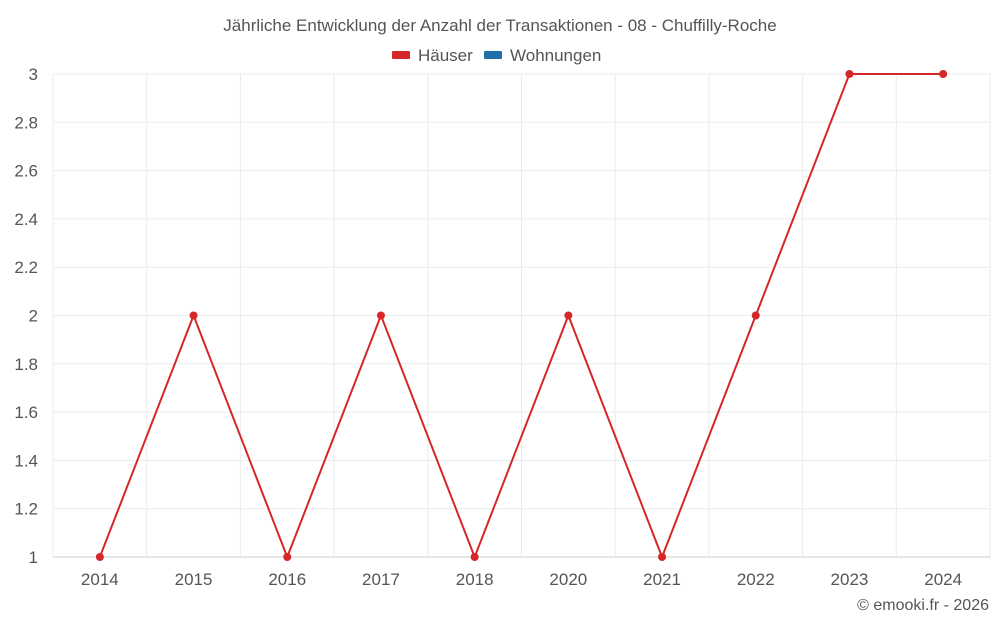 Image resolution: width=1000 pixels, height=625 pixels. Describe the element at coordinates (33, 316) in the screenshot. I see `y-tick-label: 2` at that location.